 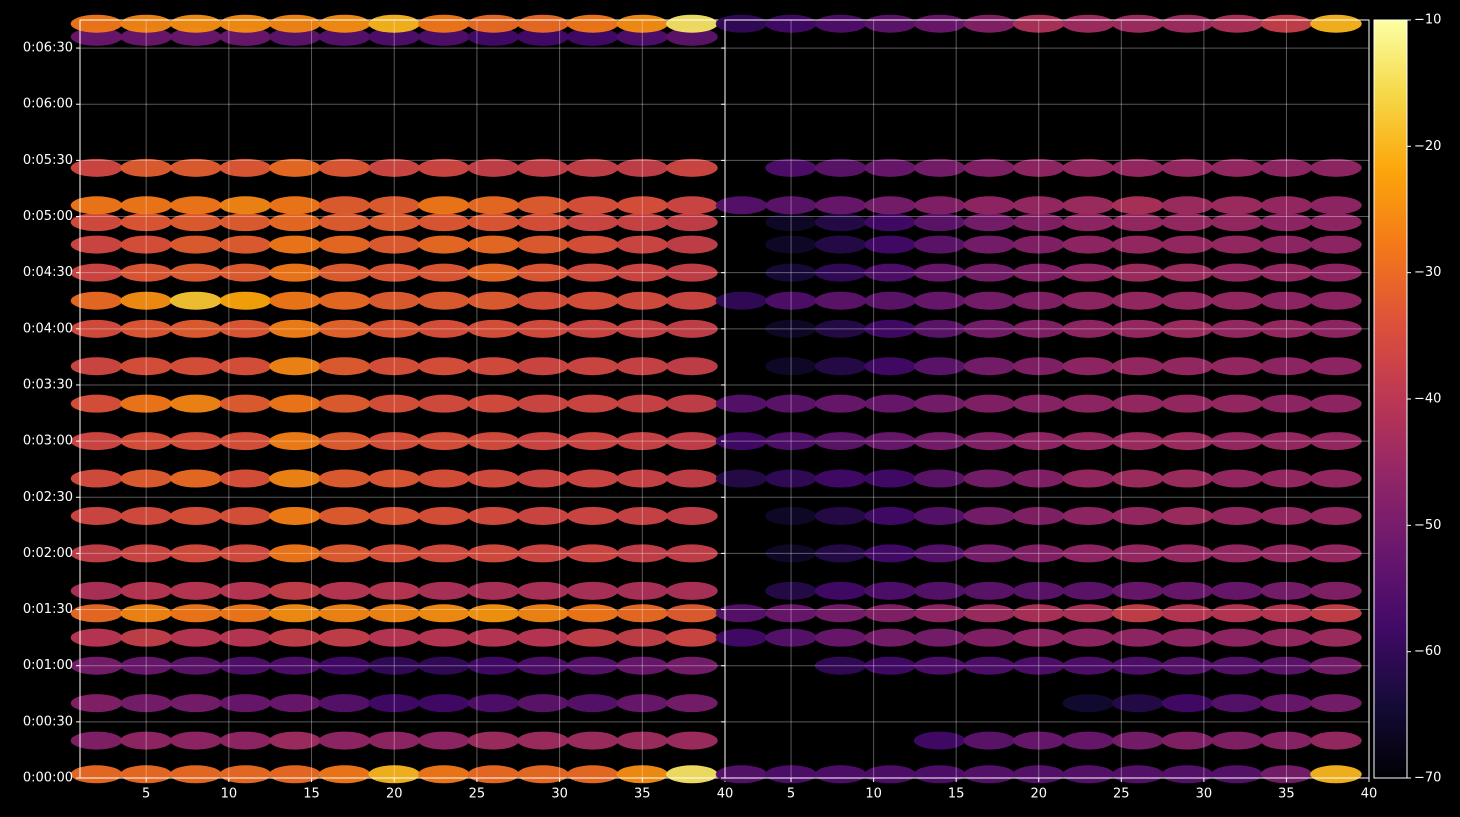 What do you see at coordinates (48, 216) in the screenshot?
I see `y-tick-label: 0:05:00` at bounding box center [48, 216].